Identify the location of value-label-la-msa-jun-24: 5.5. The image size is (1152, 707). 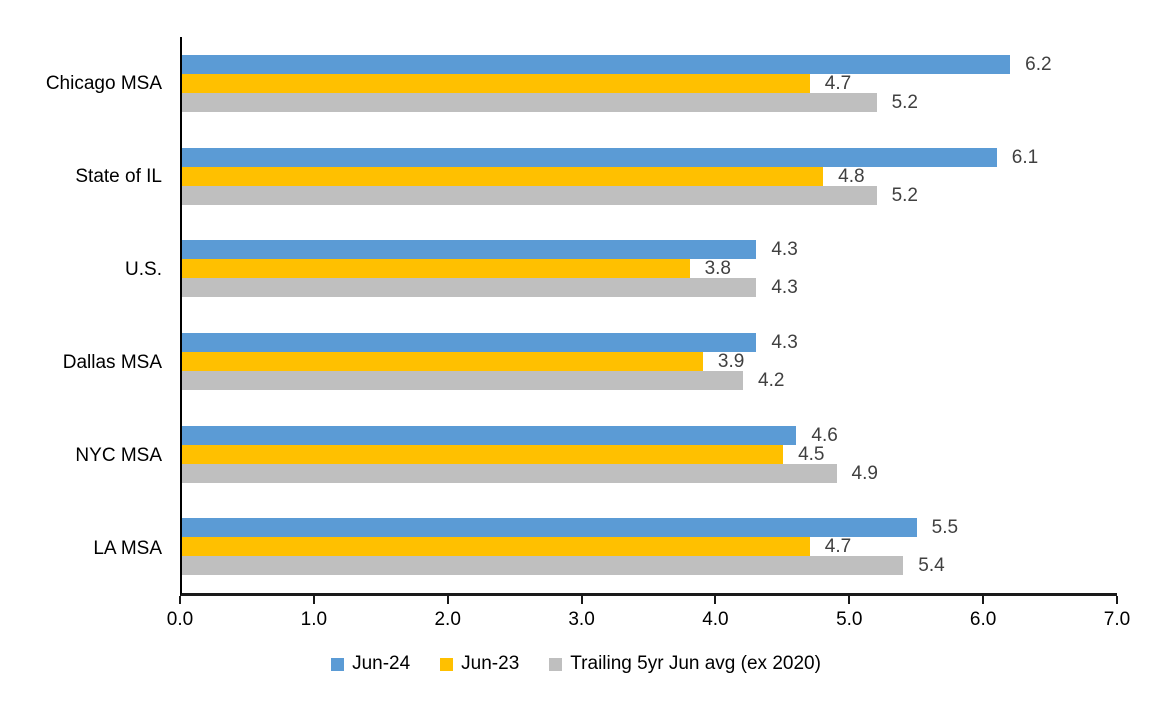
(945, 528).